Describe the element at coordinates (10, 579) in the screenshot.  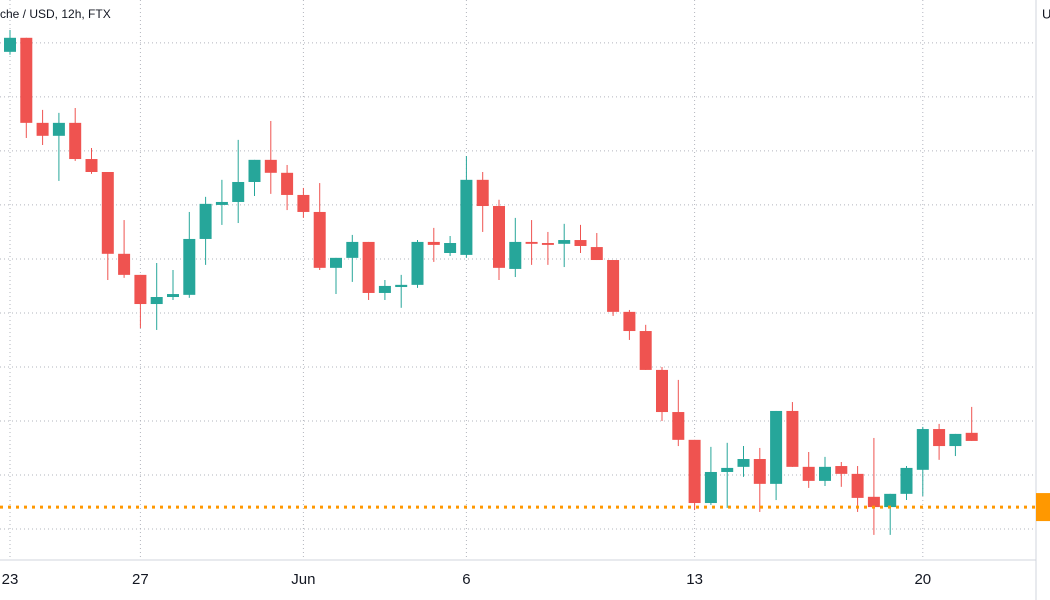
I see `x-tick-label: 23` at that location.